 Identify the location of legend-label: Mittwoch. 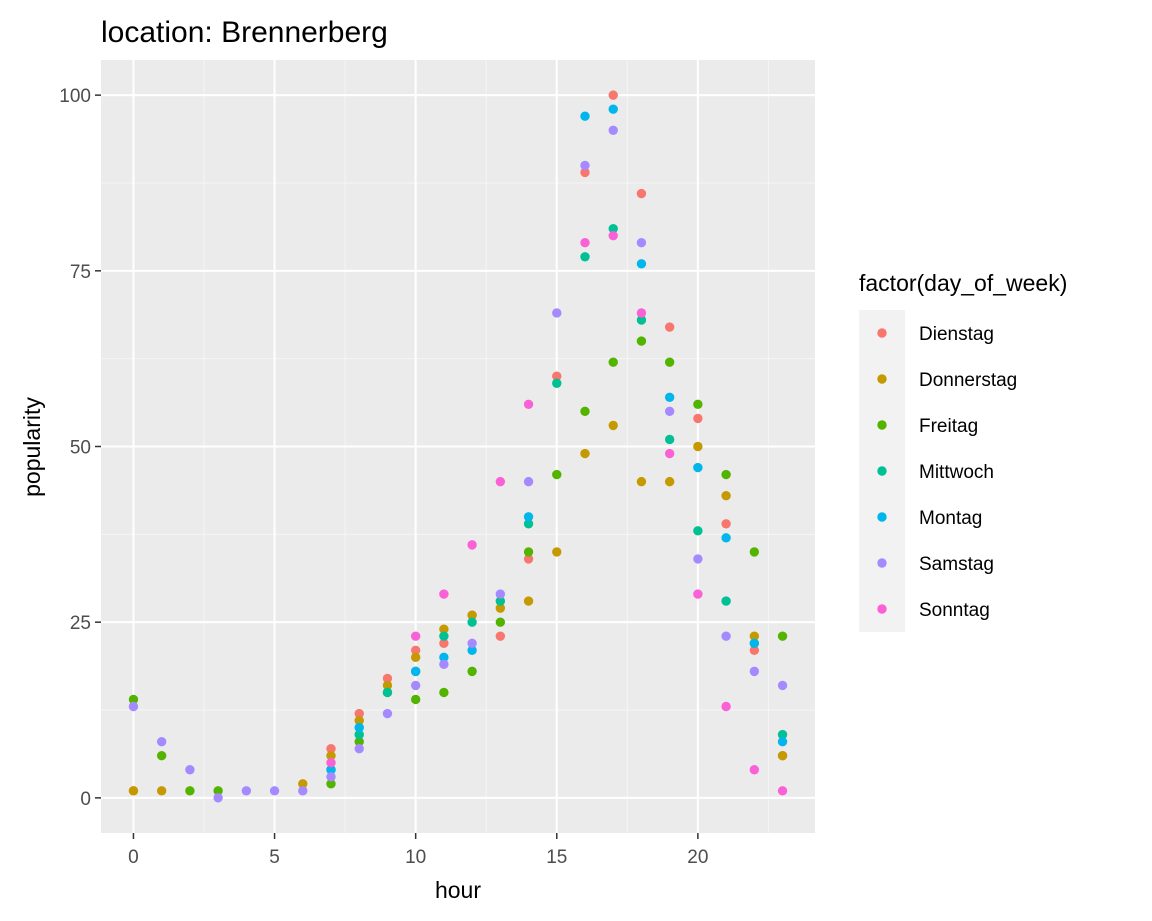
(956, 472).